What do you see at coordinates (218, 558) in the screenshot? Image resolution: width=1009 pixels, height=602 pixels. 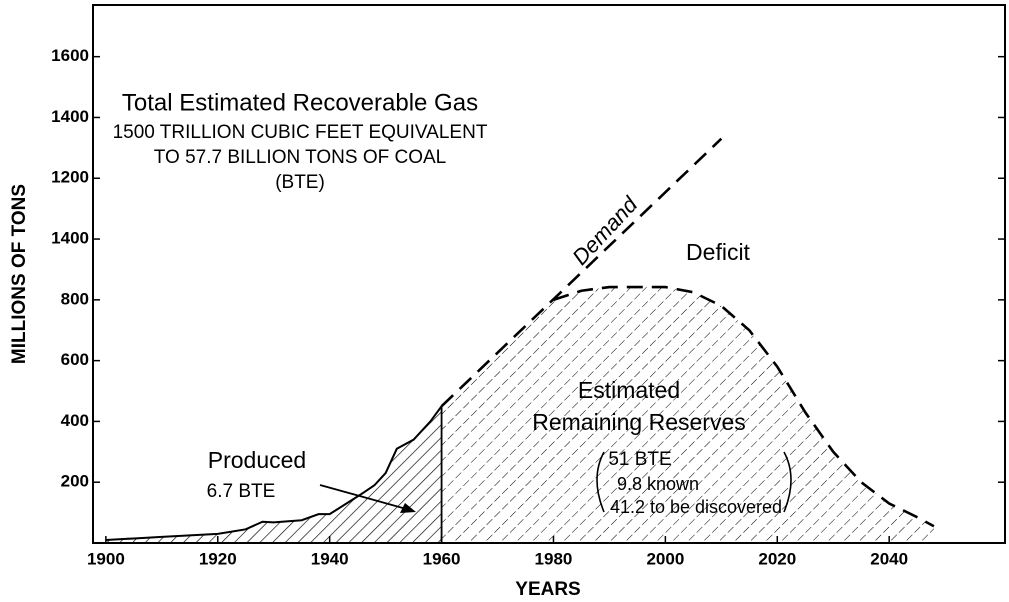 I see `x-tick-label: 1920` at bounding box center [218, 558].